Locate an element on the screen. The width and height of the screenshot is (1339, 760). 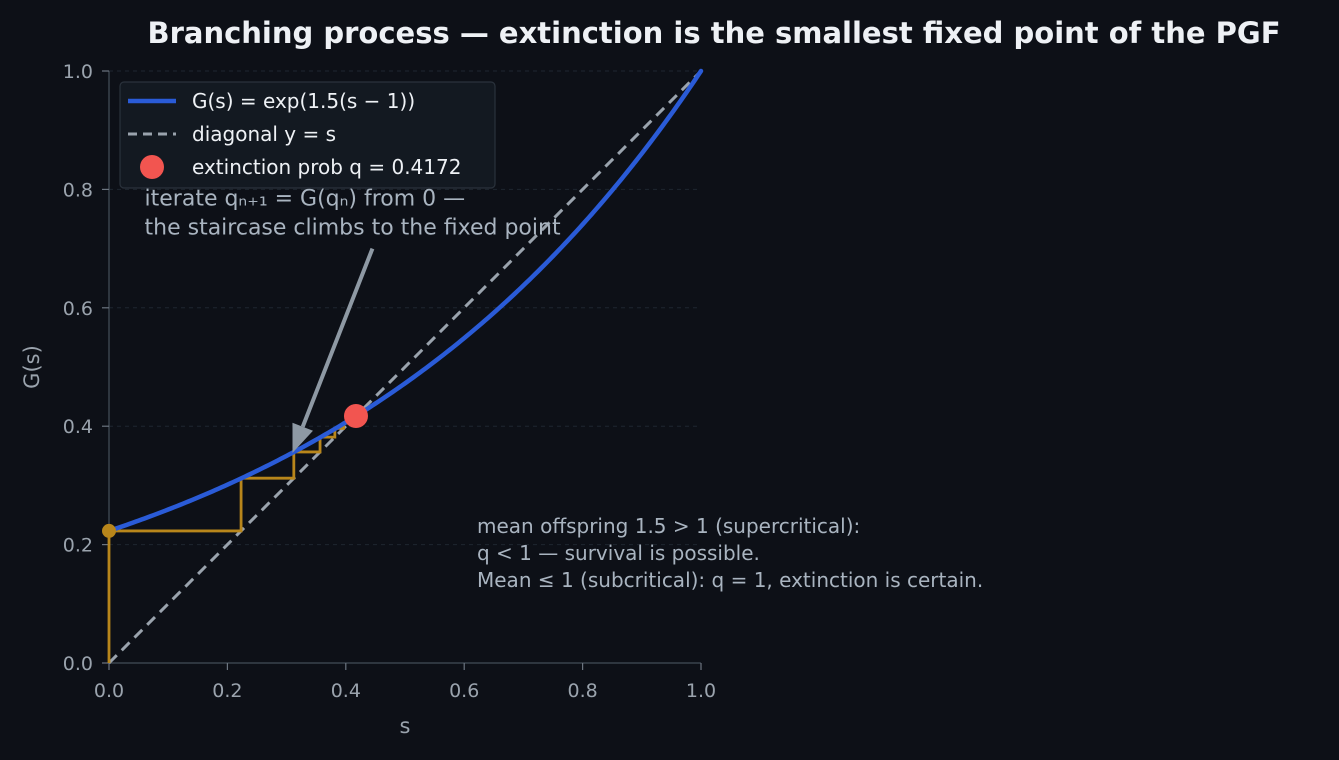
legend-label-diagonal: diagonal y = s is located at coordinates (264, 134).